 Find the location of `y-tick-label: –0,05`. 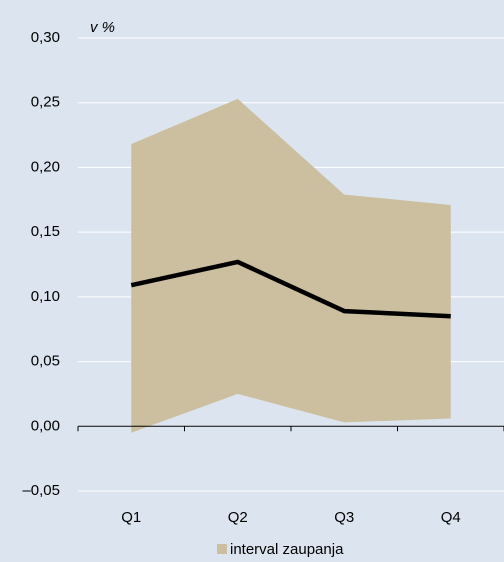

y-tick-label: –0,05 is located at coordinates (41, 490).